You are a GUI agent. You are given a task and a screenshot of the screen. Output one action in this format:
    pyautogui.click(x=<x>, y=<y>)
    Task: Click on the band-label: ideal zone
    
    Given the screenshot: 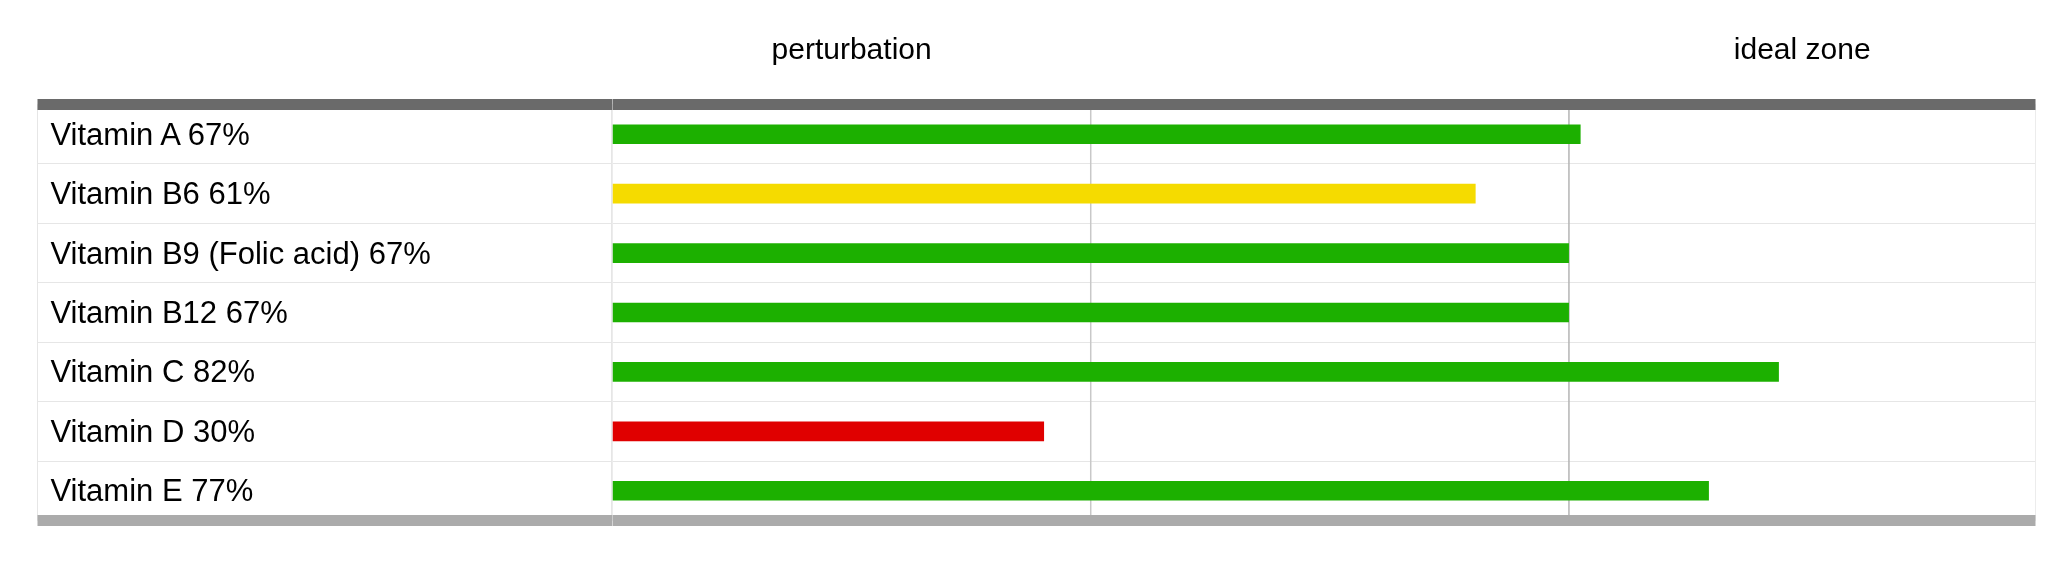 What is the action you would take?
    pyautogui.click(x=1802, y=49)
    